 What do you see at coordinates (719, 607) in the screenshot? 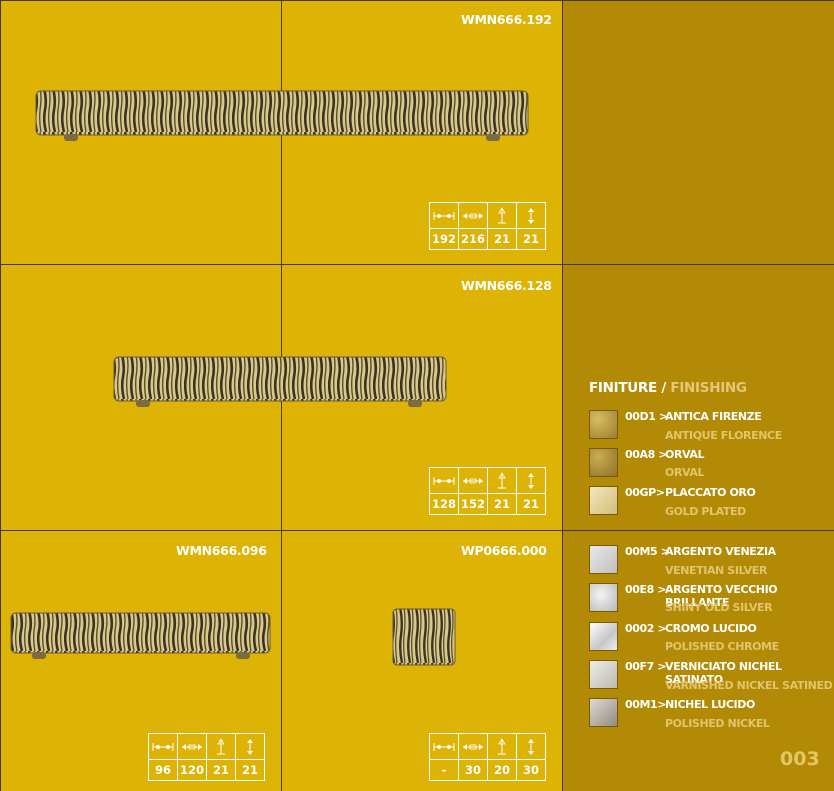
I see `finish-name-en: SHINY OLD SILVER` at bounding box center [719, 607].